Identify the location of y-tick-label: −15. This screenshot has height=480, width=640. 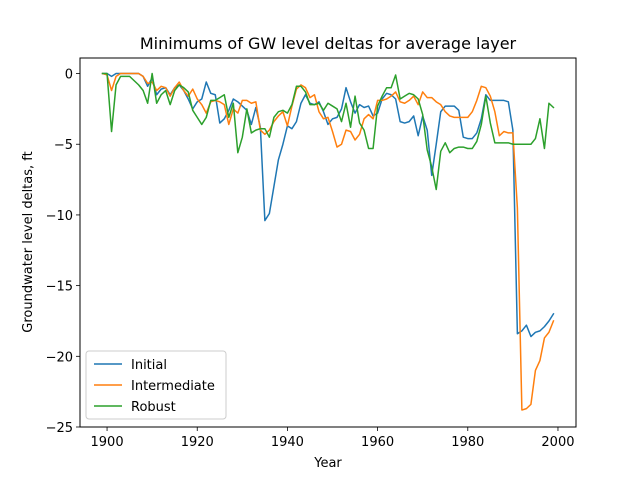
(59, 287).